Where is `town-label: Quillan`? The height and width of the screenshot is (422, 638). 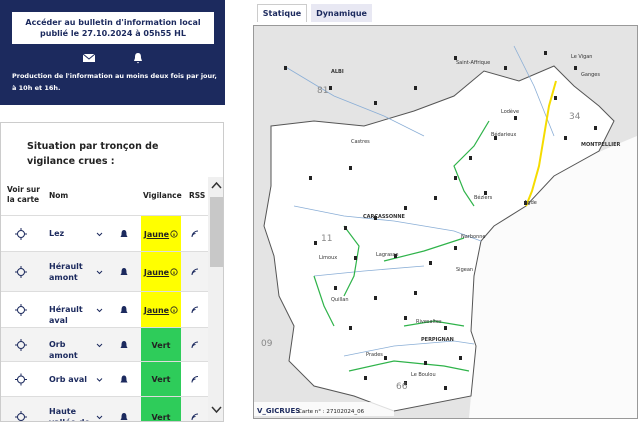
town-label: Quillan is located at coordinates (340, 300).